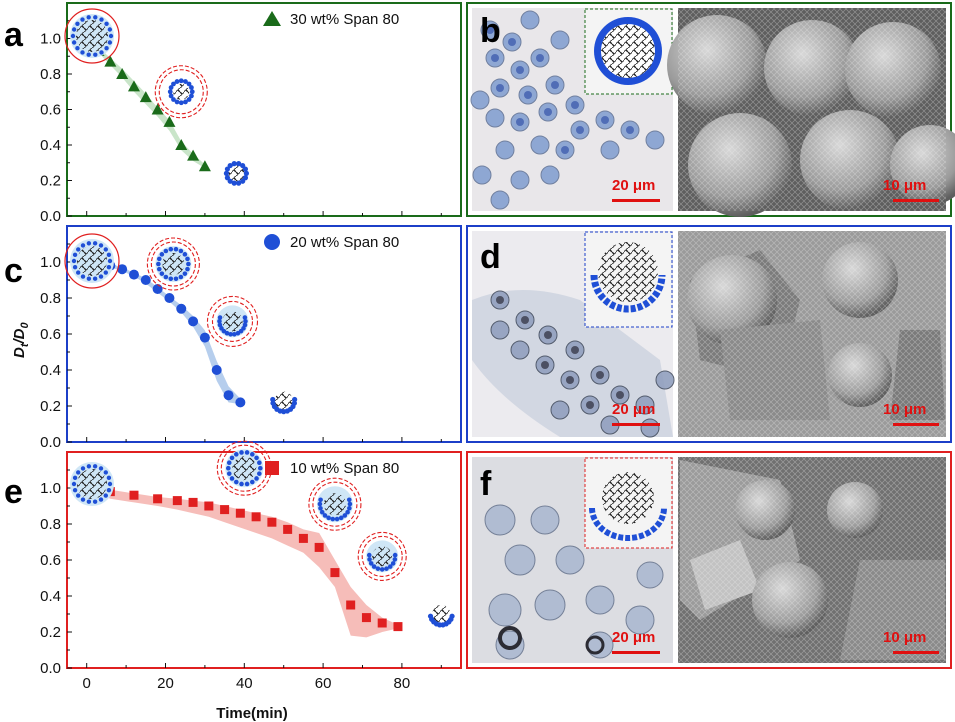 The image size is (955, 722). What do you see at coordinates (812, 560) in the screenshot?
I see `micrograph-f-sem` at bounding box center [812, 560].